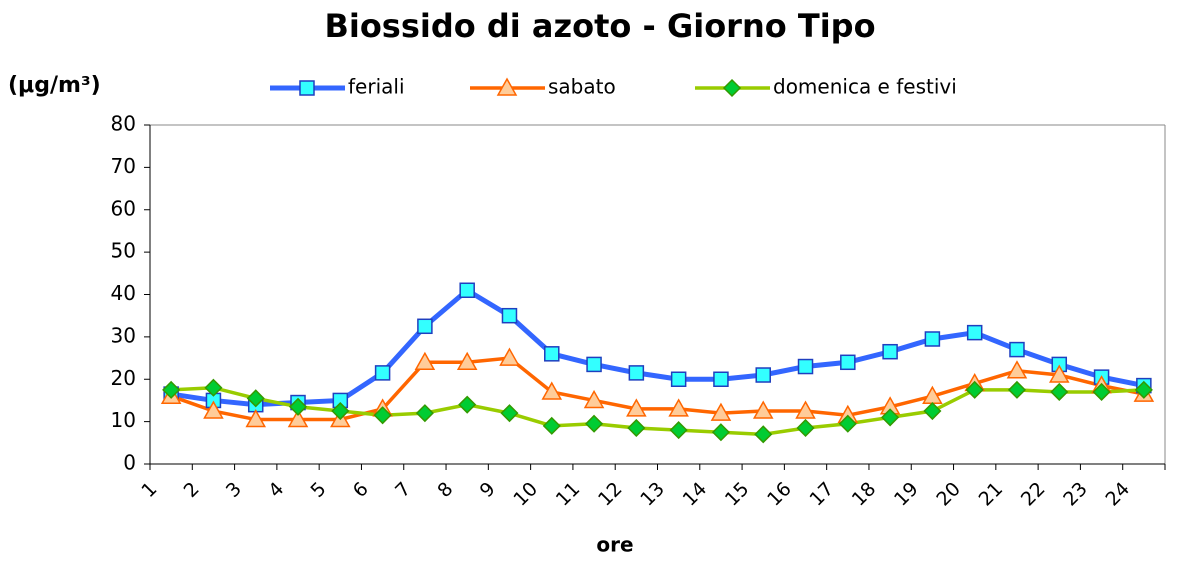  What do you see at coordinates (582, 87) in the screenshot?
I see `legend-label: sabato` at bounding box center [582, 87].